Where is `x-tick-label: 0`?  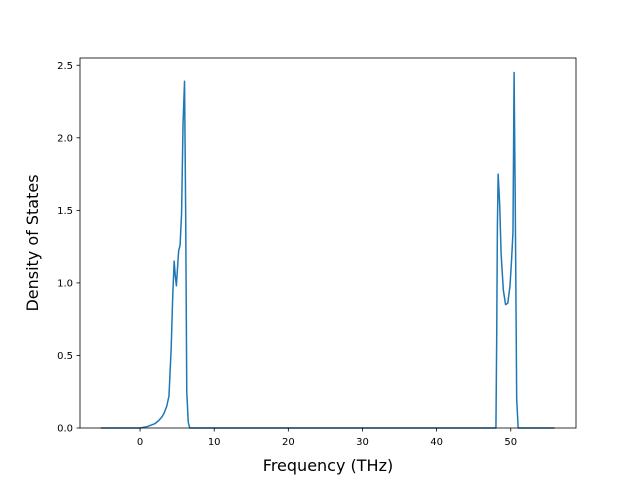
x-tick-label: 0 is located at coordinates (140, 442).